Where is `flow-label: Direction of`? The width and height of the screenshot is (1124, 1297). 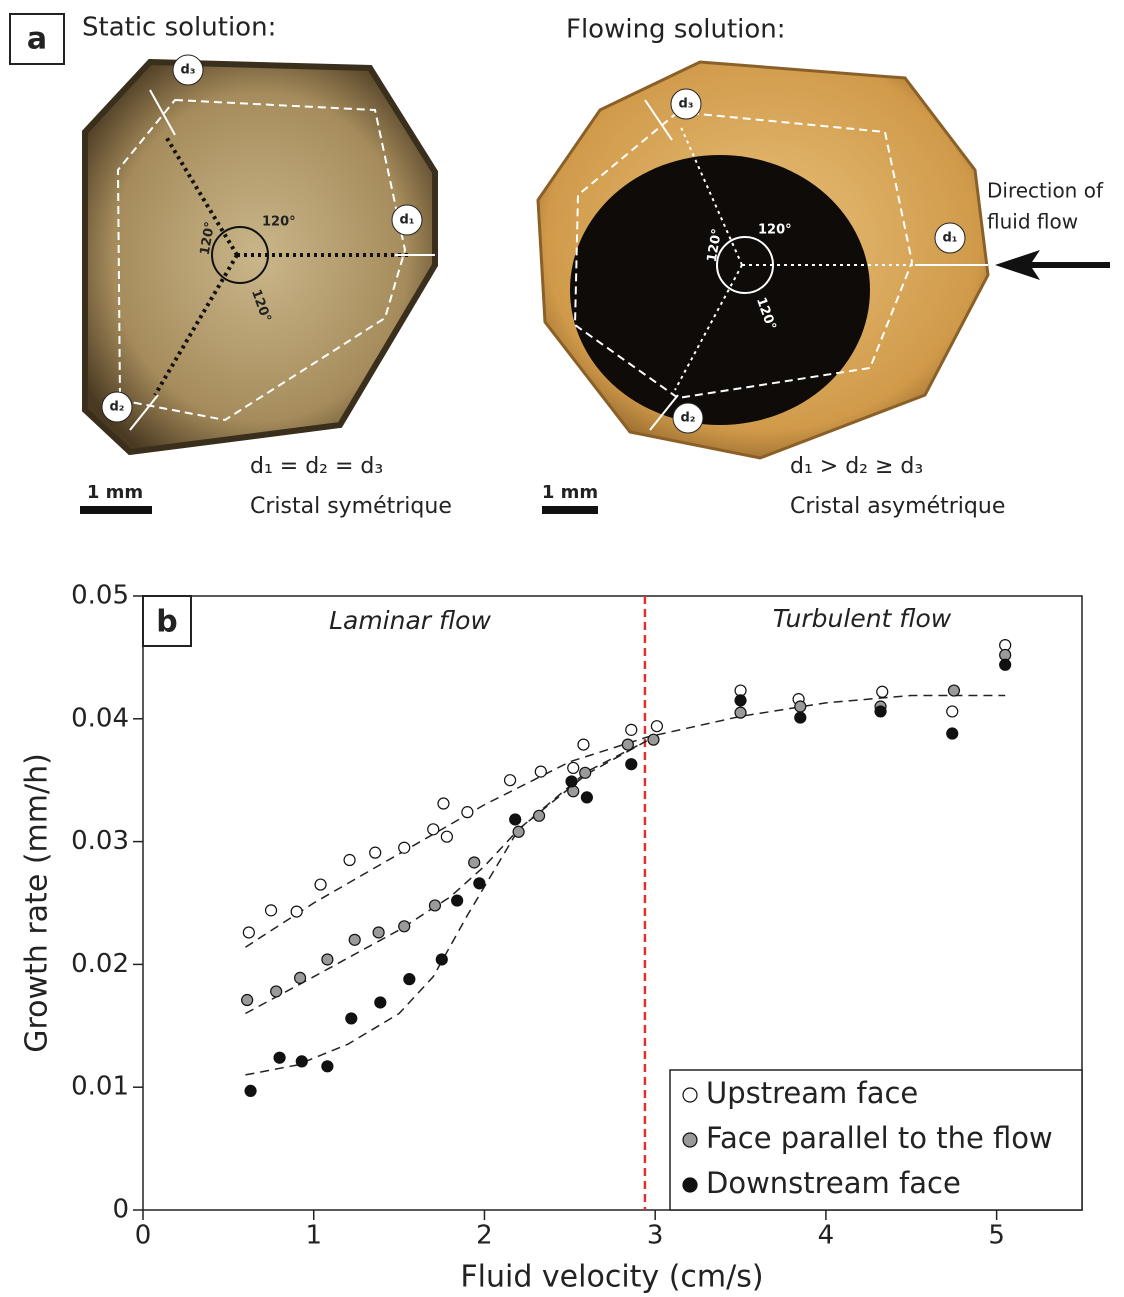
flow-label: Direction of is located at coordinates (1045, 191).